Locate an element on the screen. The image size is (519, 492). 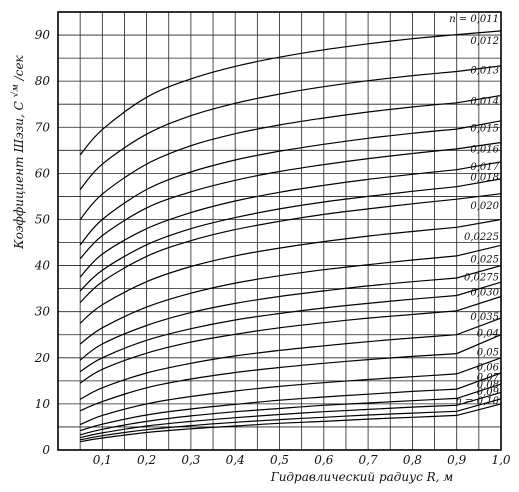
x-tick-label: 0,4 is located at coordinates (235, 460).